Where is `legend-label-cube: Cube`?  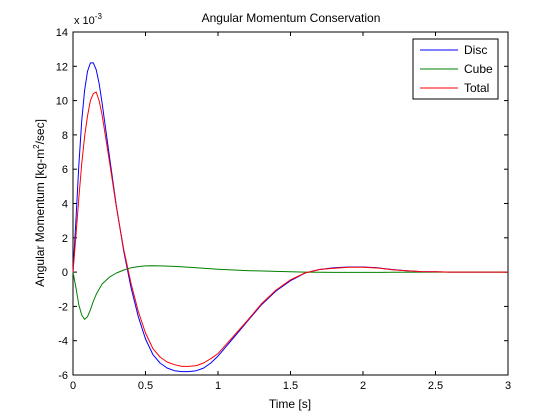 legend-label-cube: Cube is located at coordinates (478, 69).